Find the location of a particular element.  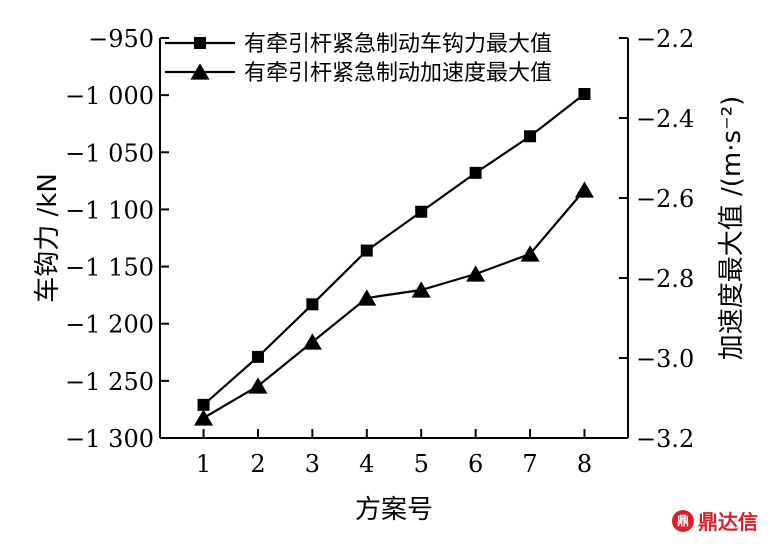

y-right-tick-label: −3.2 is located at coordinates (665, 439).